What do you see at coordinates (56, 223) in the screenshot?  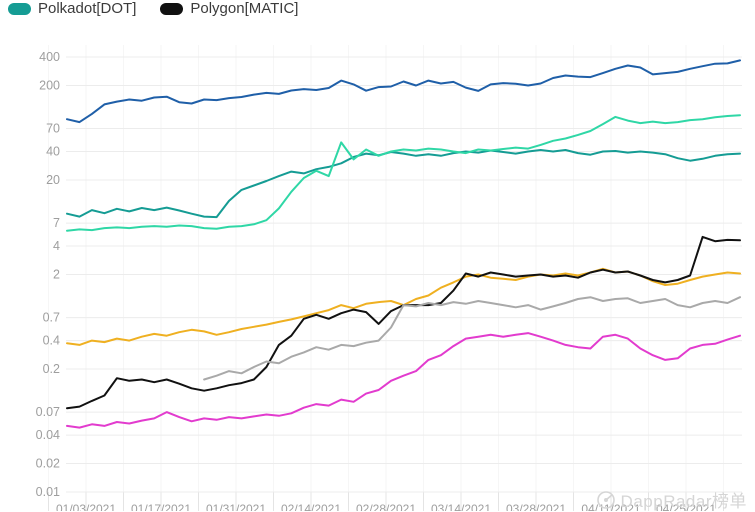 I see `y-axis-tick-label: 7` at bounding box center [56, 223].